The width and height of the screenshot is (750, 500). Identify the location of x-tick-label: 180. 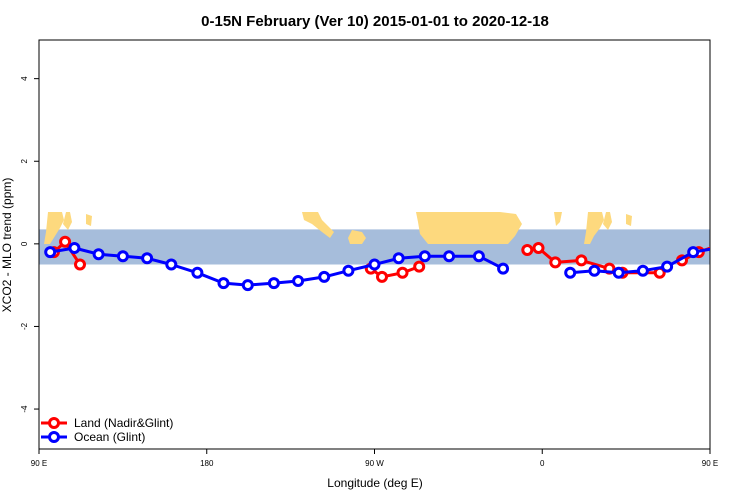
(207, 463).